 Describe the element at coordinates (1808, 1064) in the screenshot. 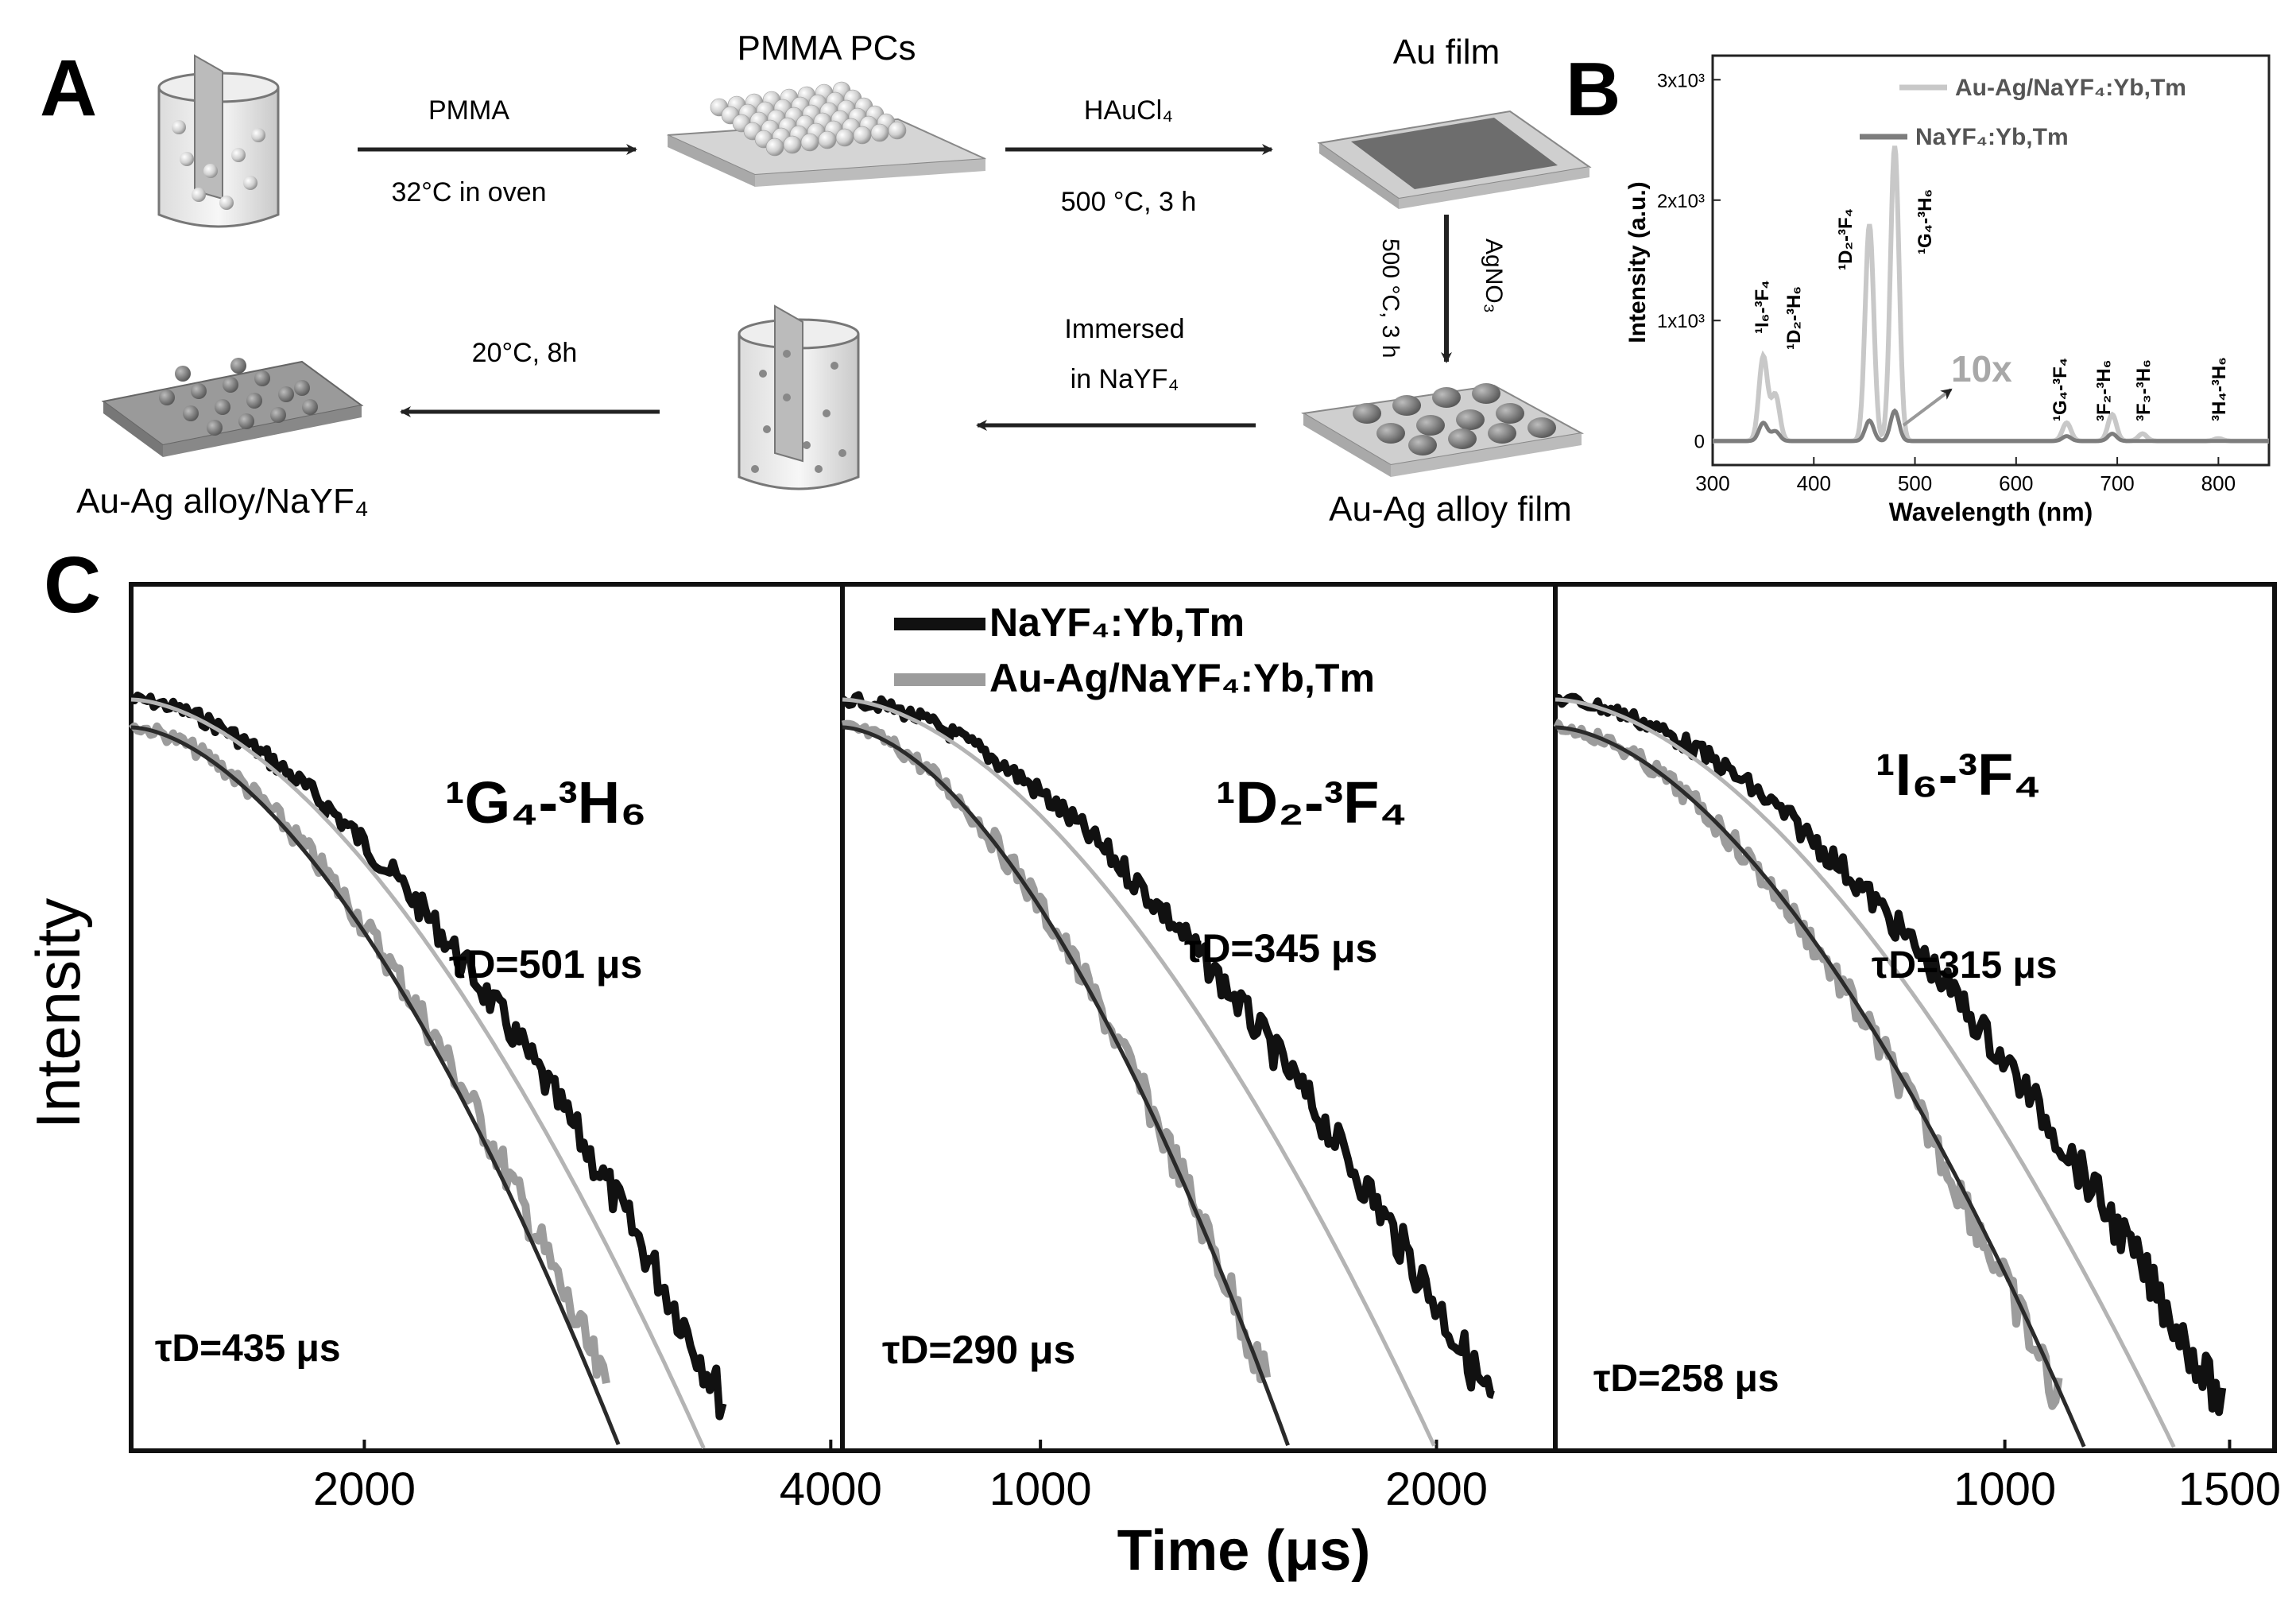

I see `decay-data-au-ag` at that location.